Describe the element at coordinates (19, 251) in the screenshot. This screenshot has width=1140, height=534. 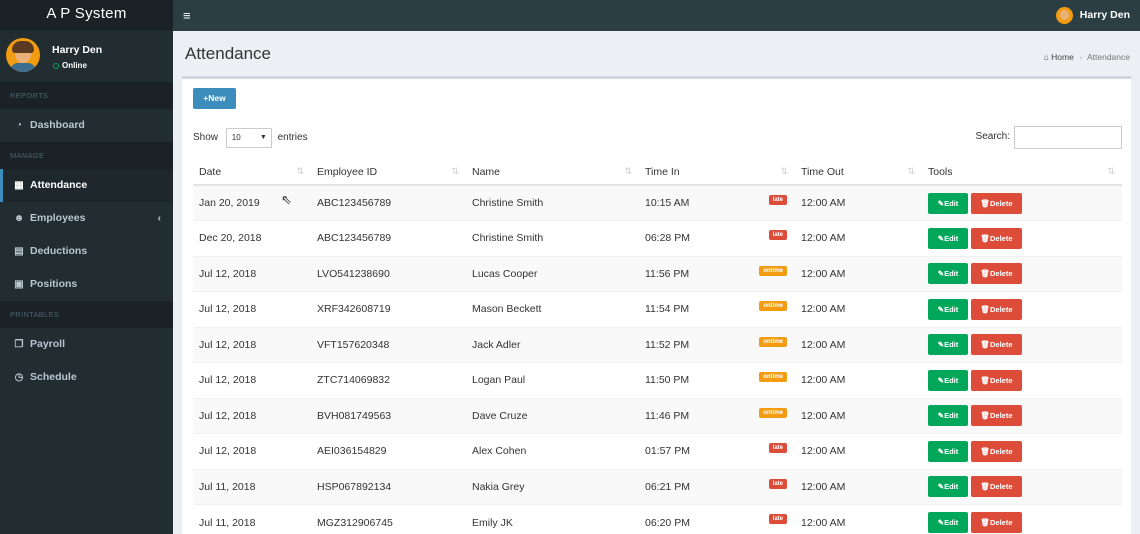
I see `file-icon: ▤` at that location.